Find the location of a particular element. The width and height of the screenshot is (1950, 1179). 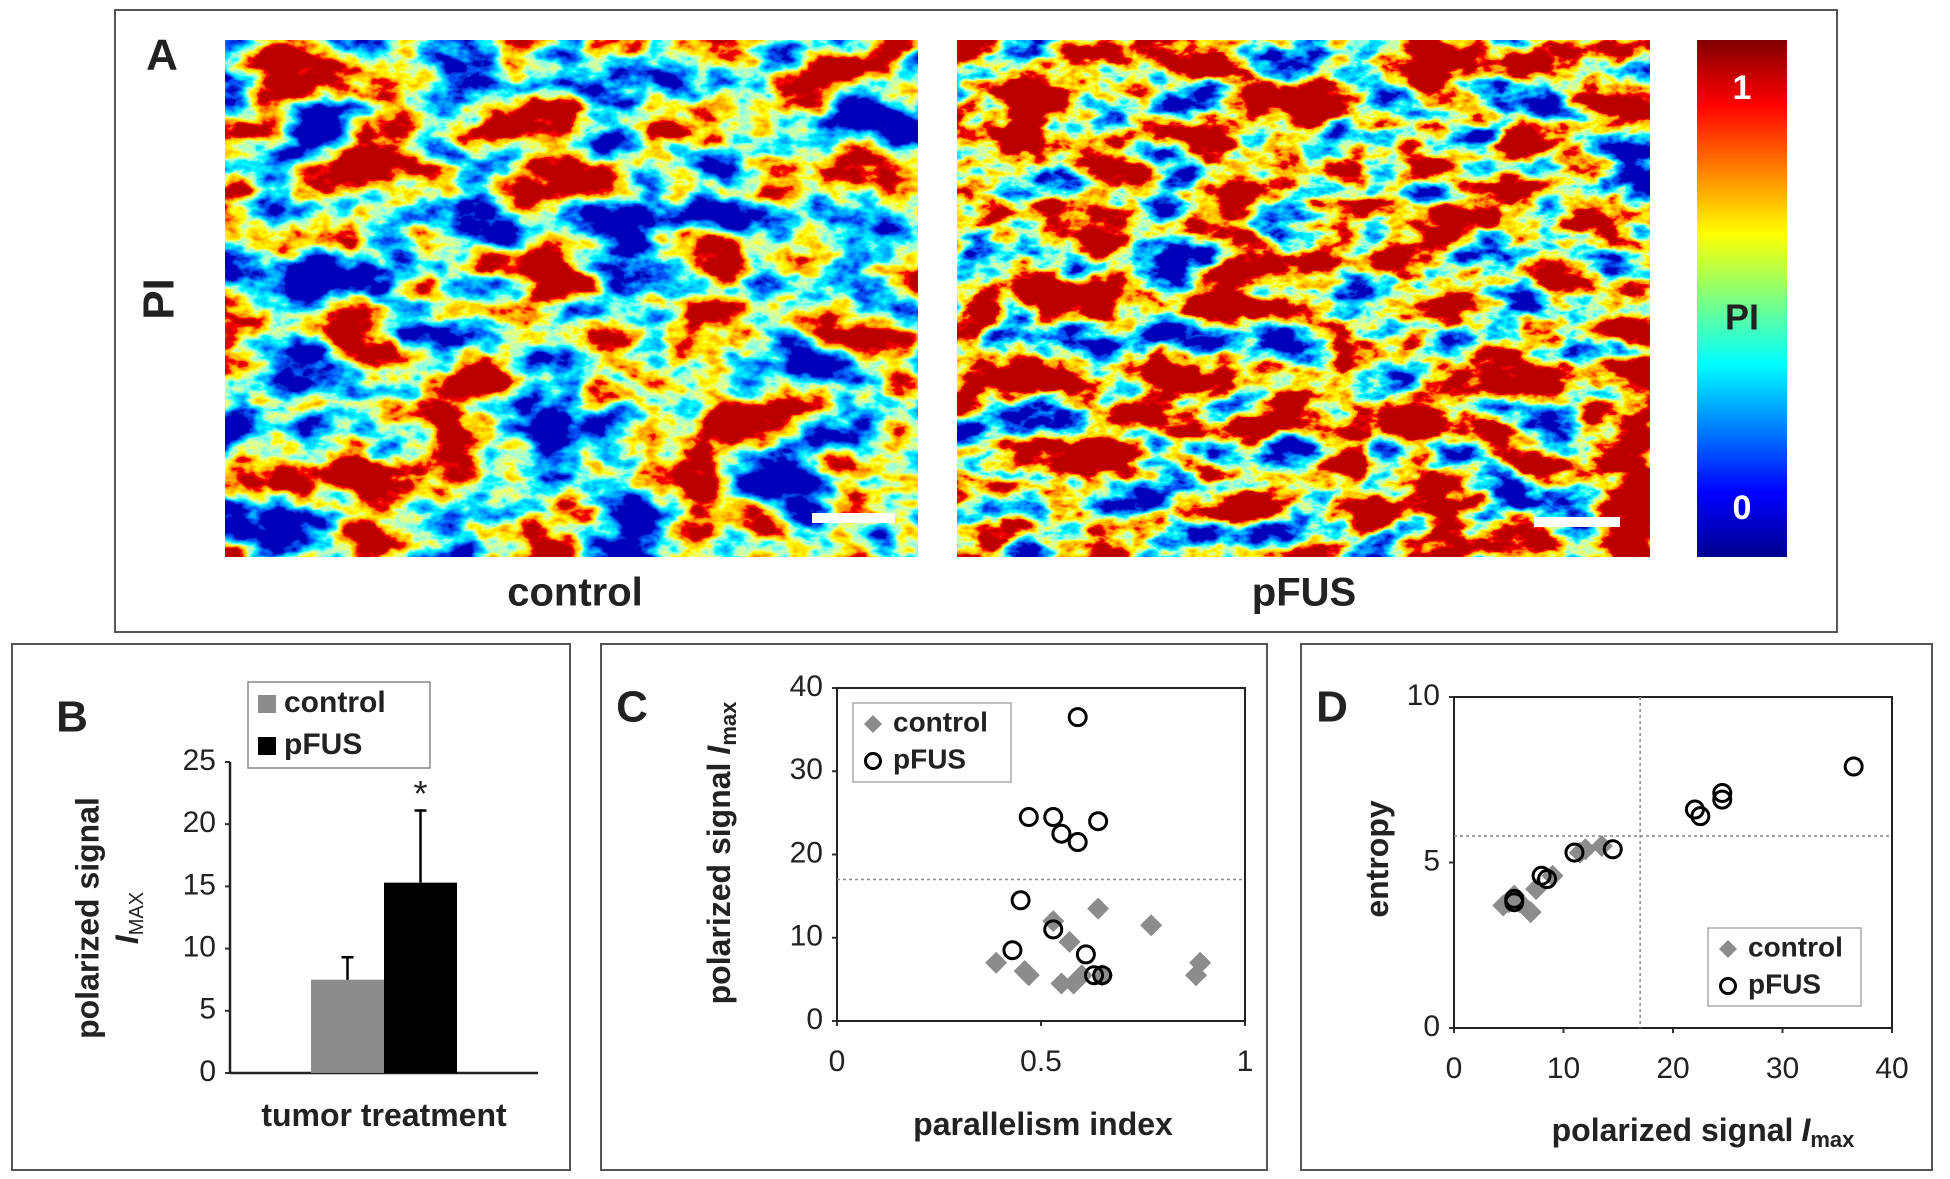

x-tick-label: 1 is located at coordinates (1245, 1061).